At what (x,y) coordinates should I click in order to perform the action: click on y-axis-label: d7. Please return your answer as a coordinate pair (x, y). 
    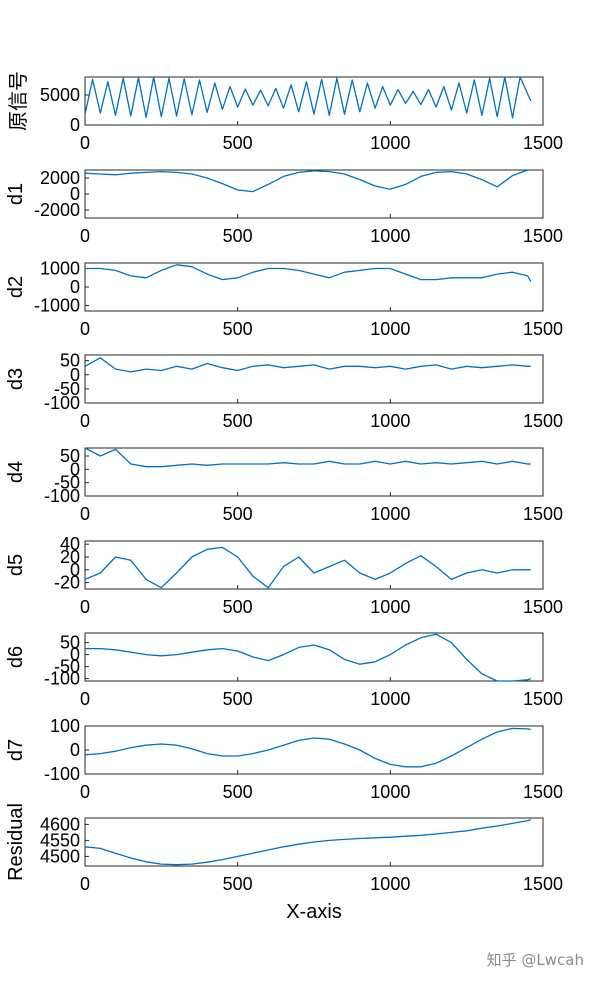
    Looking at the image, I should click on (16, 750).